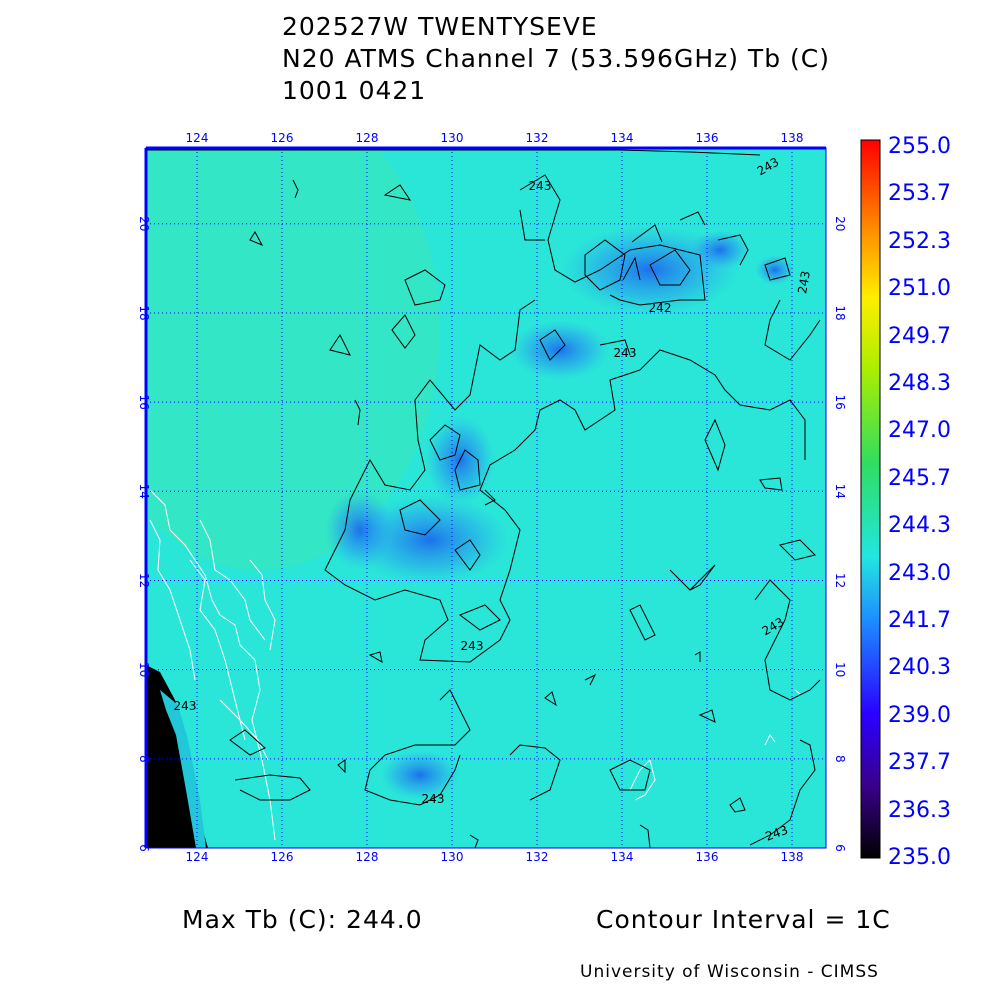 The height and width of the screenshot is (1000, 1000). I want to click on lat-tick-left: 10, so click(144, 669).